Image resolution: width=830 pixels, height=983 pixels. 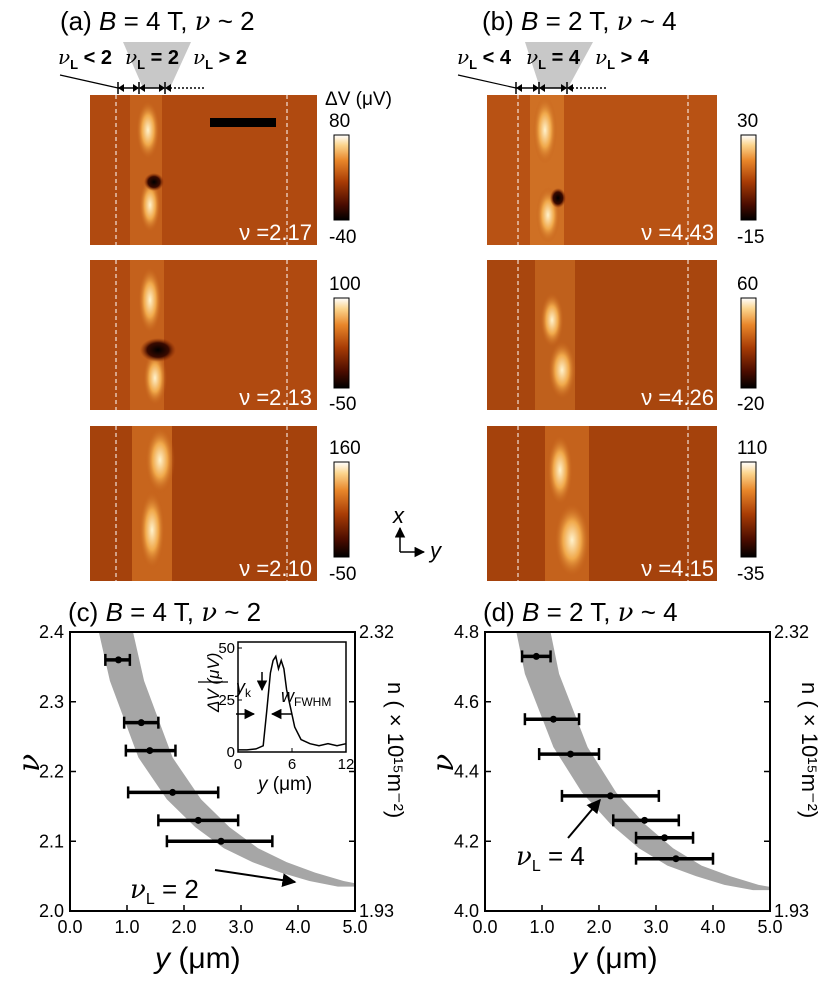 I want to click on panel-b-title: (b) B = 2 T, ν ~ 4, so click(x=579, y=21).